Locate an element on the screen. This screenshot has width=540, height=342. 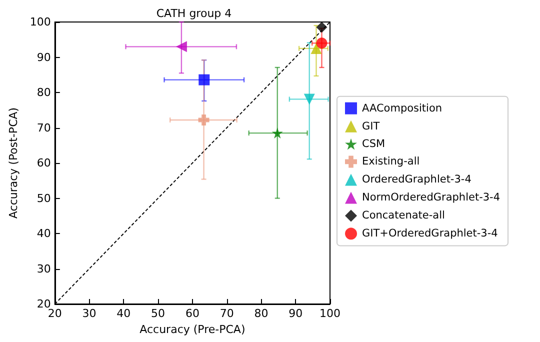
x-axis-title: Accuracy (Pre-PCA) is located at coordinates (193, 329).